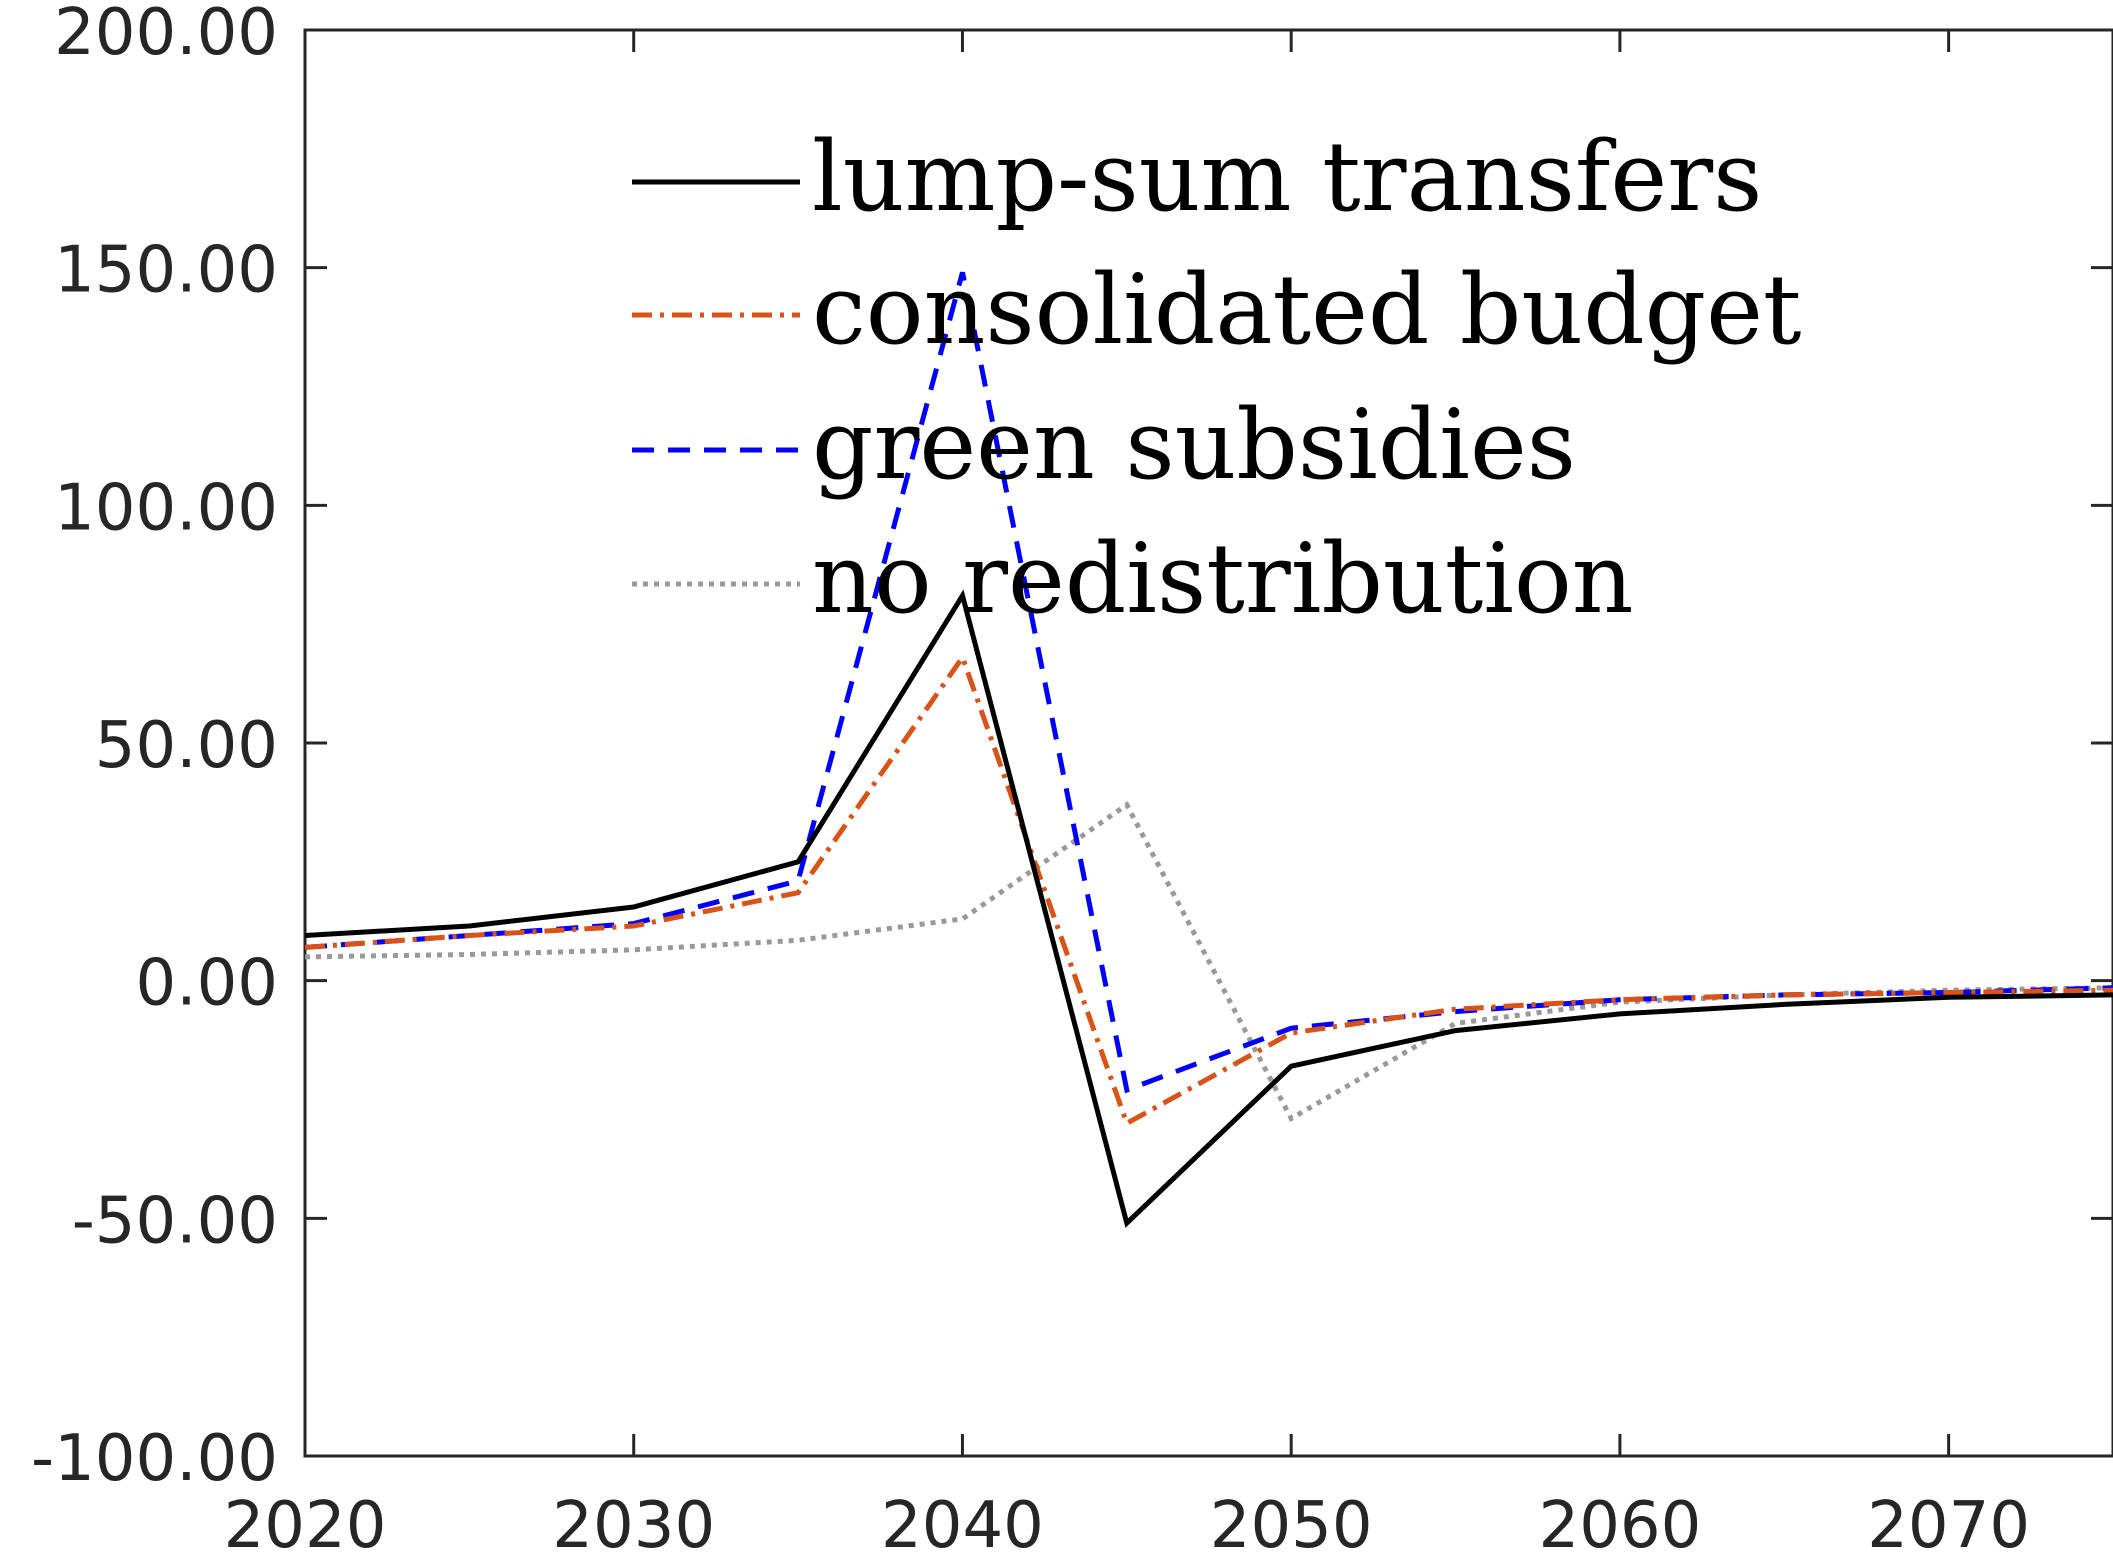 This screenshot has width=2113, height=1554. Describe the element at coordinates (1619, 1521) in the screenshot. I see `x-tick-label: 2060` at that location.